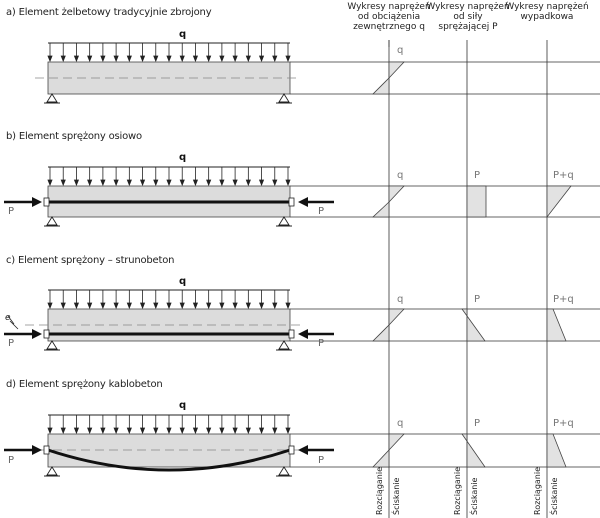 The width and height of the screenshot is (600, 518). Describe the element at coordinates (317, 73) in the screenshot. I see `section-a-beam` at that location.